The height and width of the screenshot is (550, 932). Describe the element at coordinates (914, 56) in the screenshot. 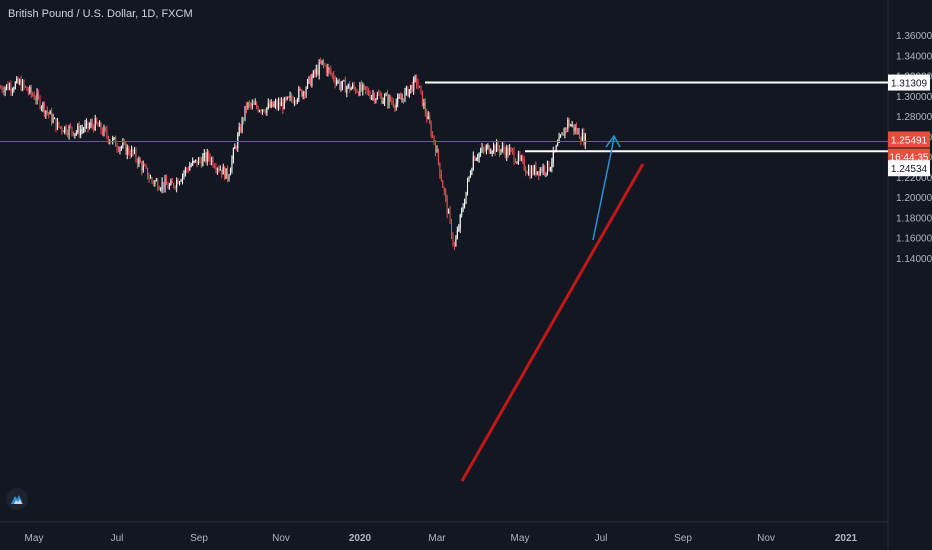

I see `y-tick-label: 1.34000` at that location.